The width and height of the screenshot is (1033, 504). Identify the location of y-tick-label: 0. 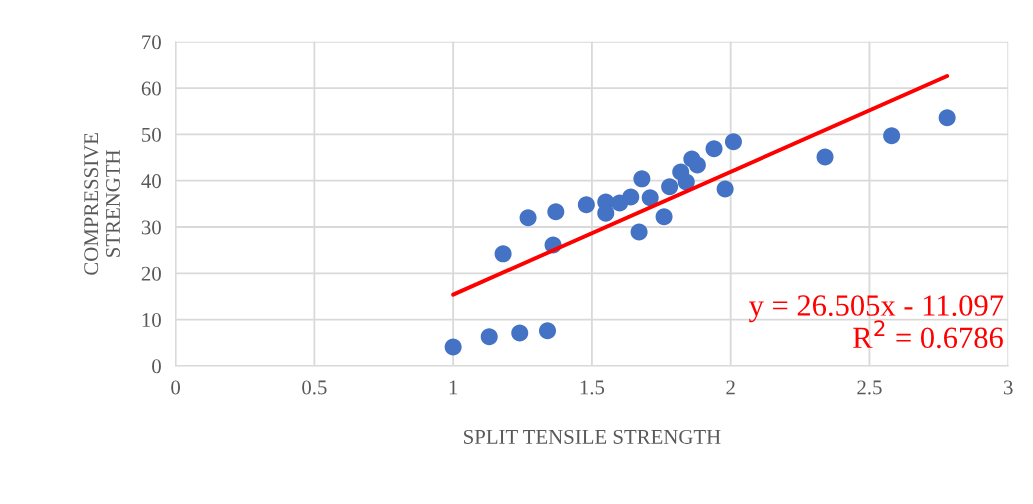
(156, 366).